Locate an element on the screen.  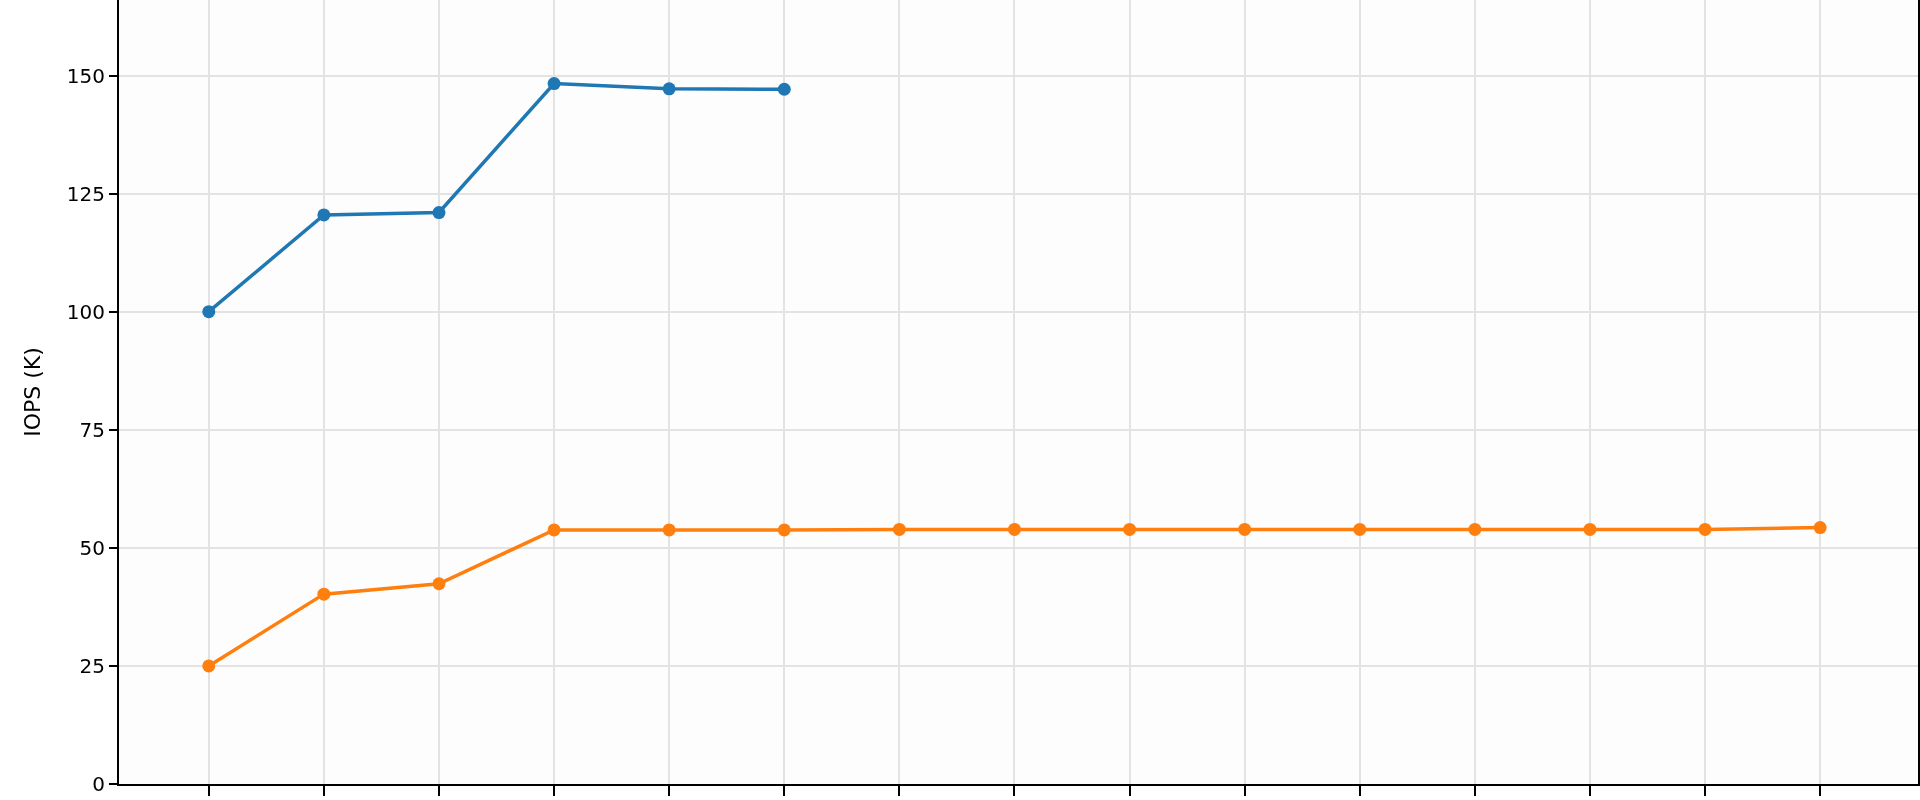
y-tick-label: 125 is located at coordinates (85, 193).